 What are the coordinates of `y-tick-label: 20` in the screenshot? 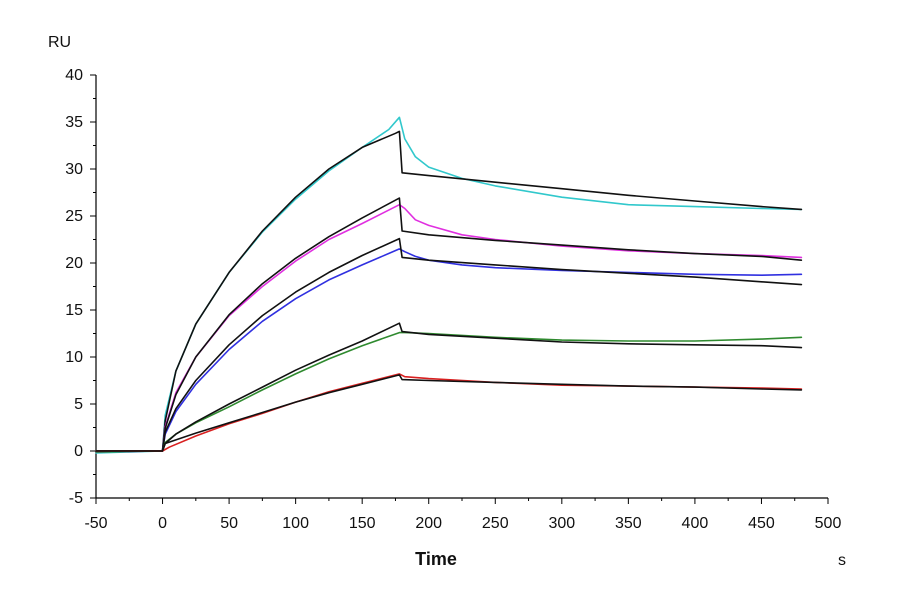 It's located at (74, 263).